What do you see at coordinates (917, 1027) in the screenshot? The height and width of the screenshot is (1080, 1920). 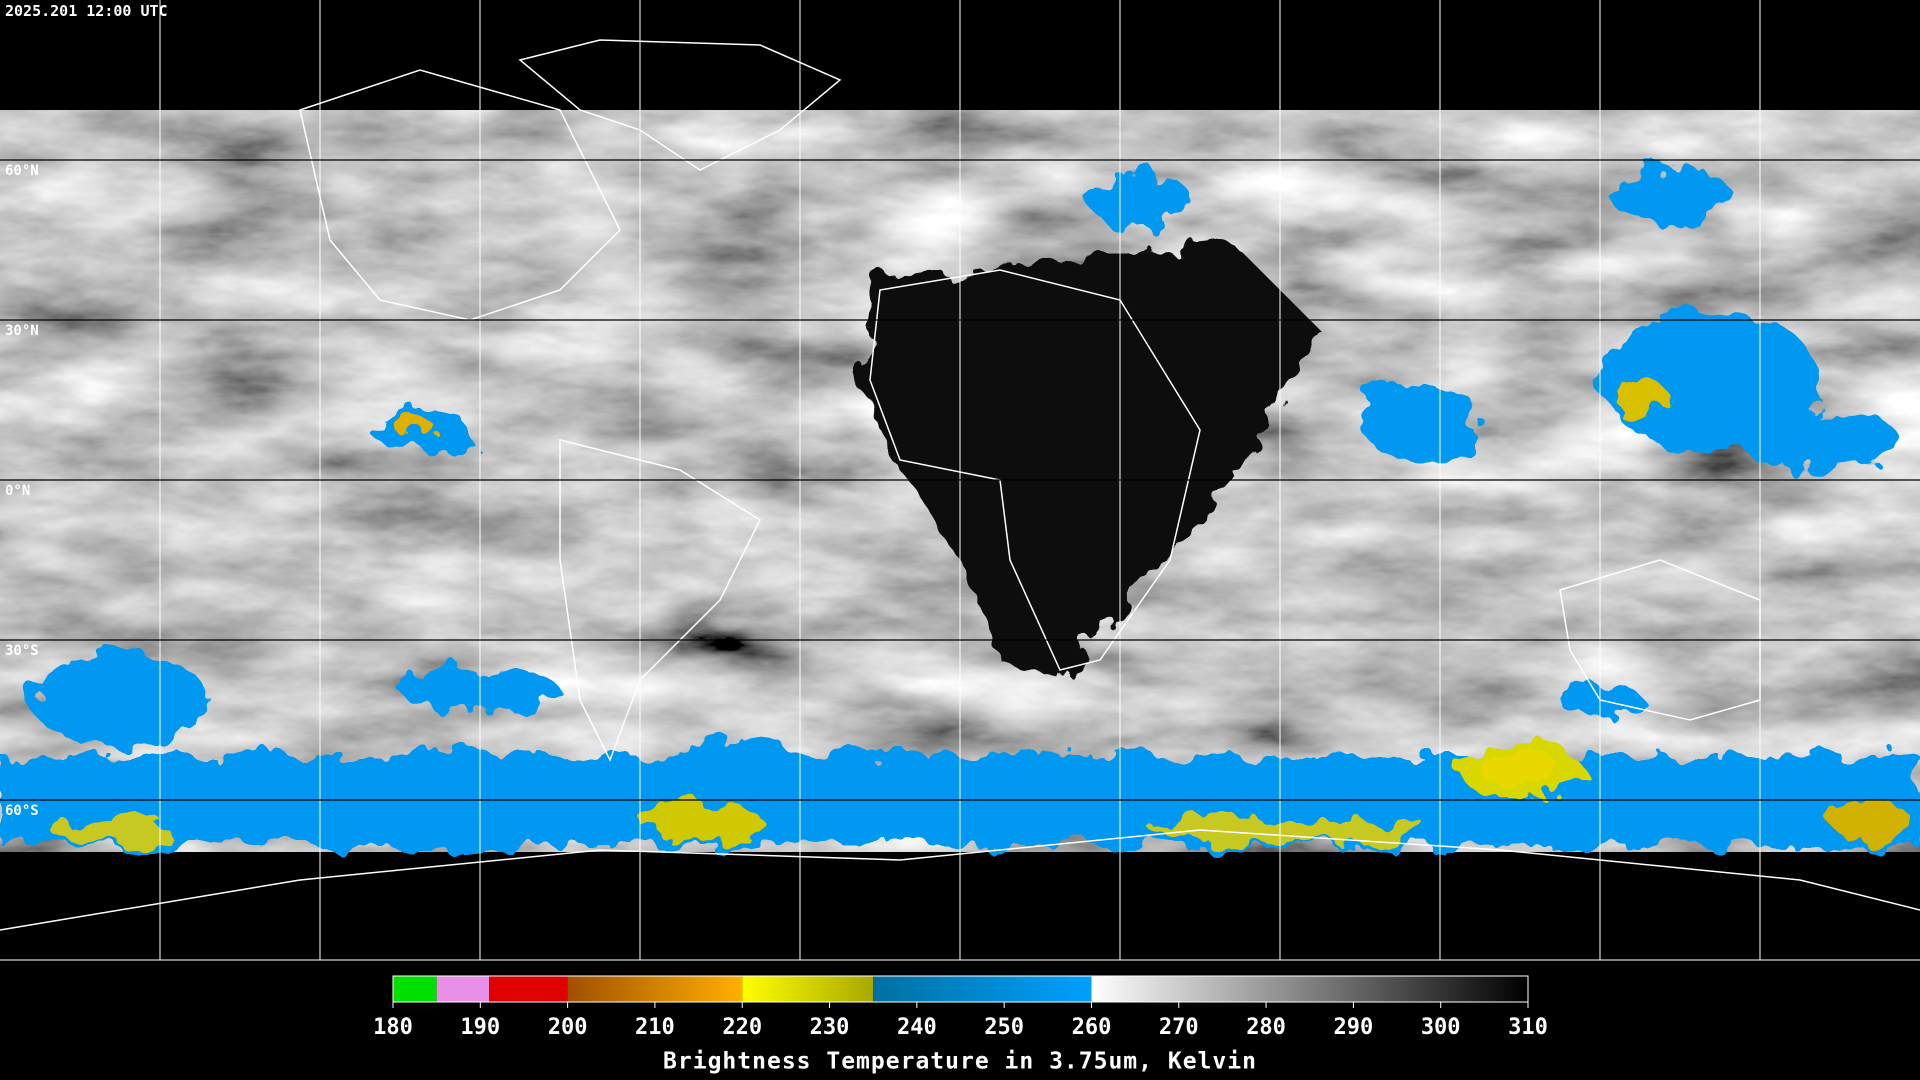 I see `colorbar-tick-label: 240` at bounding box center [917, 1027].